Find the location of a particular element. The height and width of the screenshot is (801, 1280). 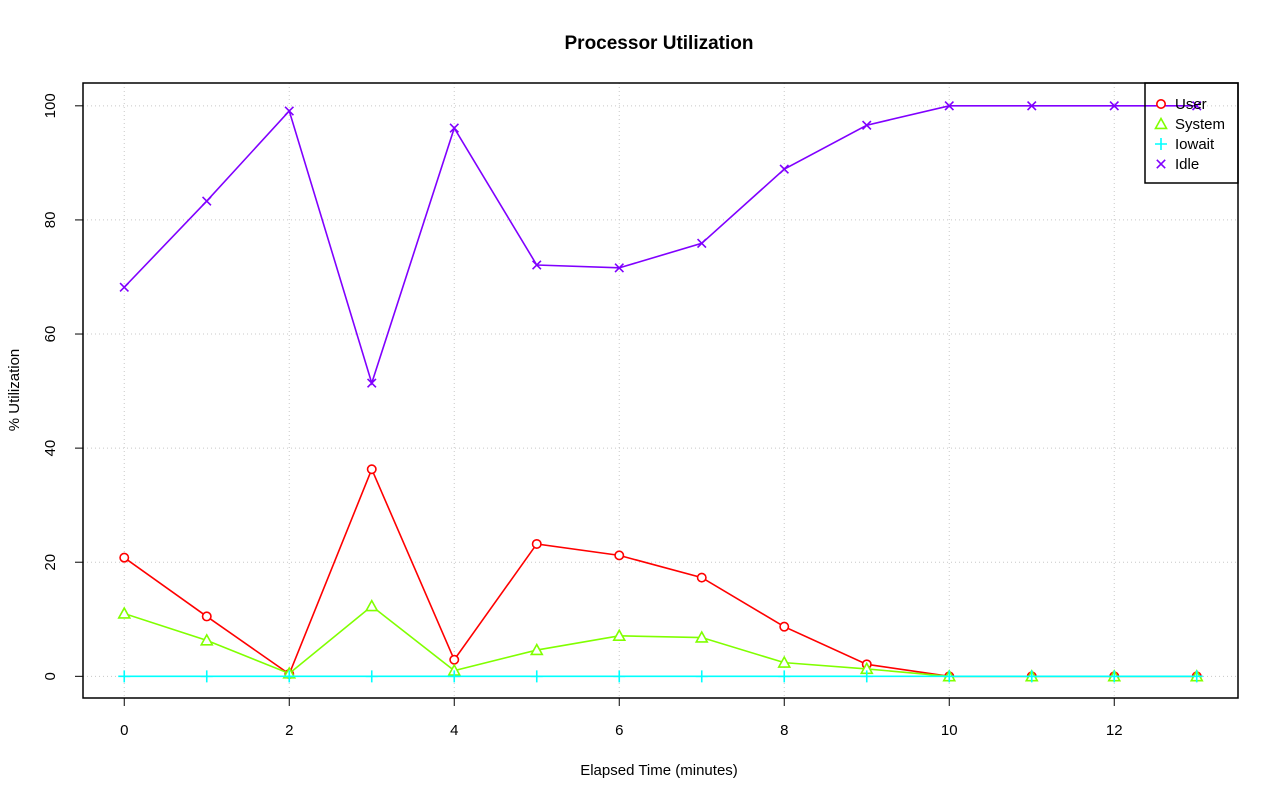

legend-marker-system is located at coordinates (1161, 123).